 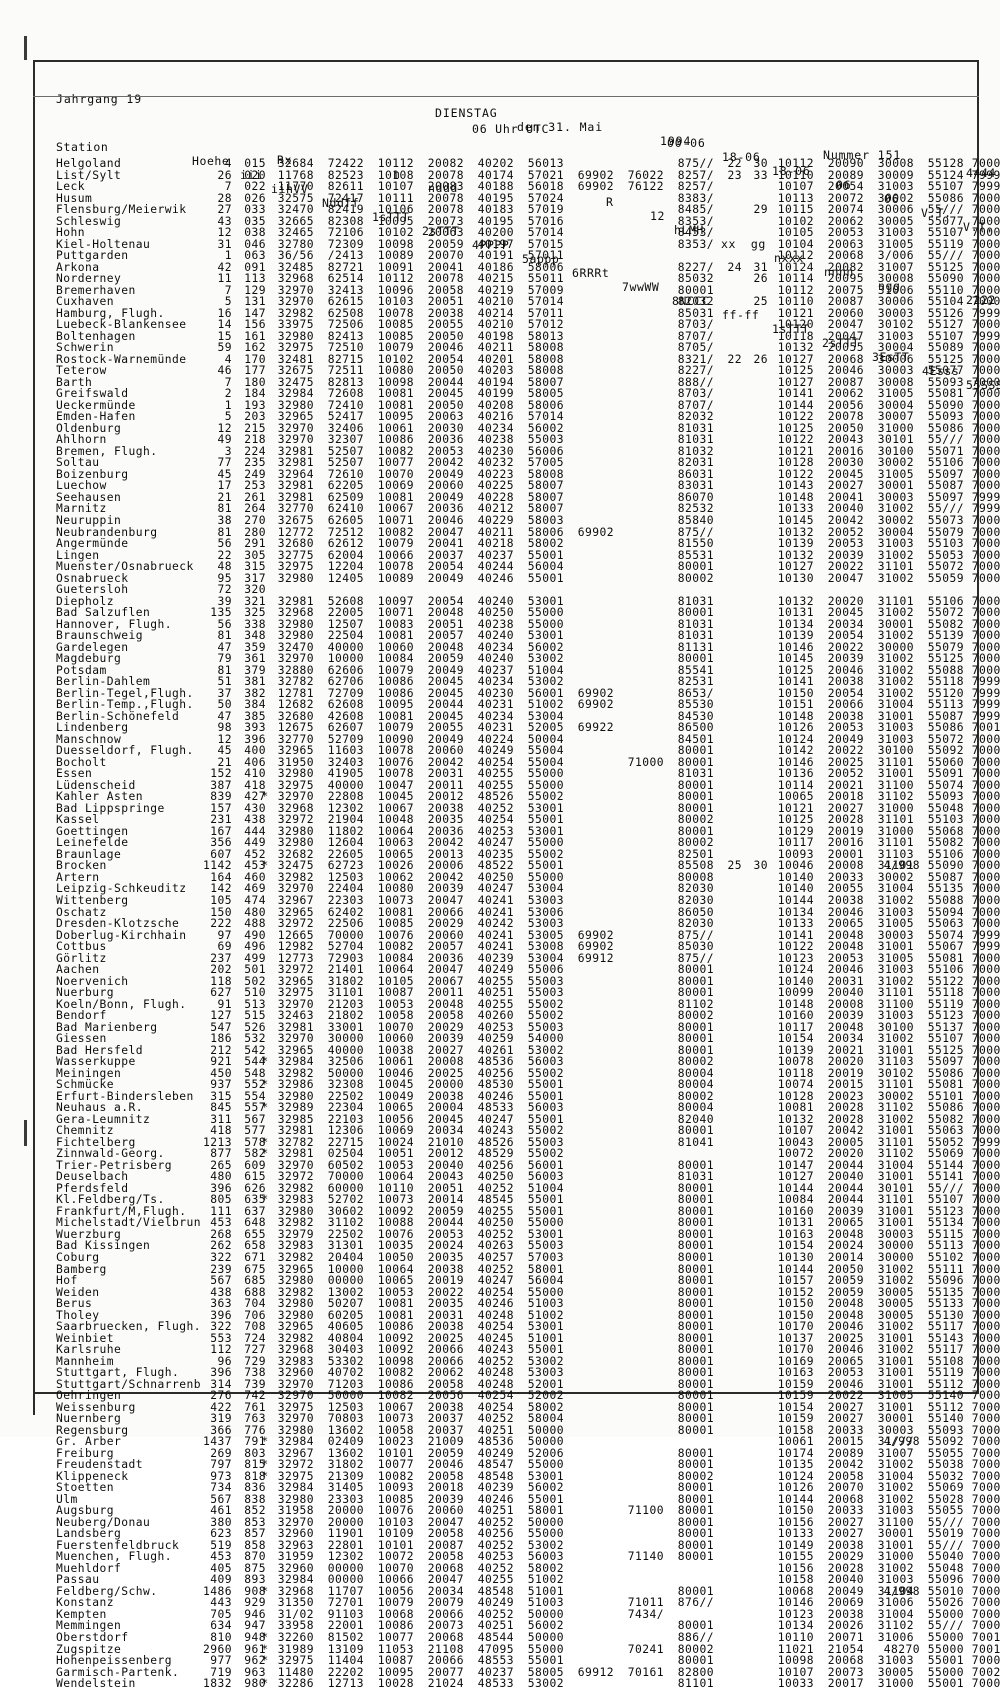 What do you see at coordinates (255, 785) in the screenshot?
I see `cell-iii: 418` at bounding box center [255, 785].